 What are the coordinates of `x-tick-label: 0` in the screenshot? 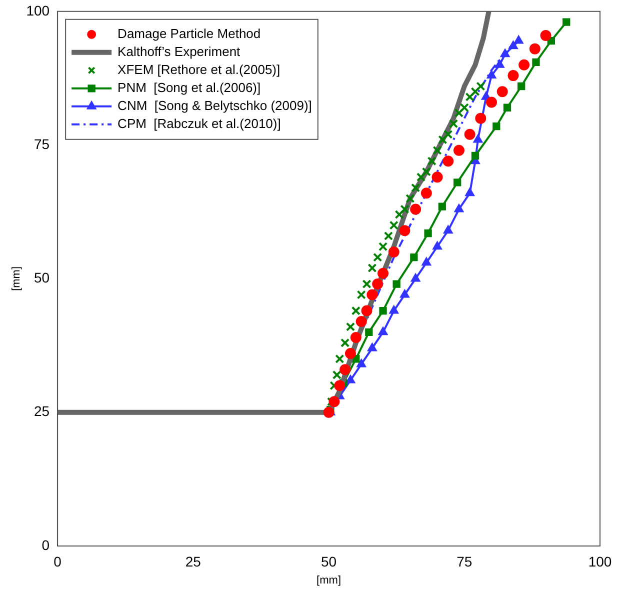 It's located at (58, 561).